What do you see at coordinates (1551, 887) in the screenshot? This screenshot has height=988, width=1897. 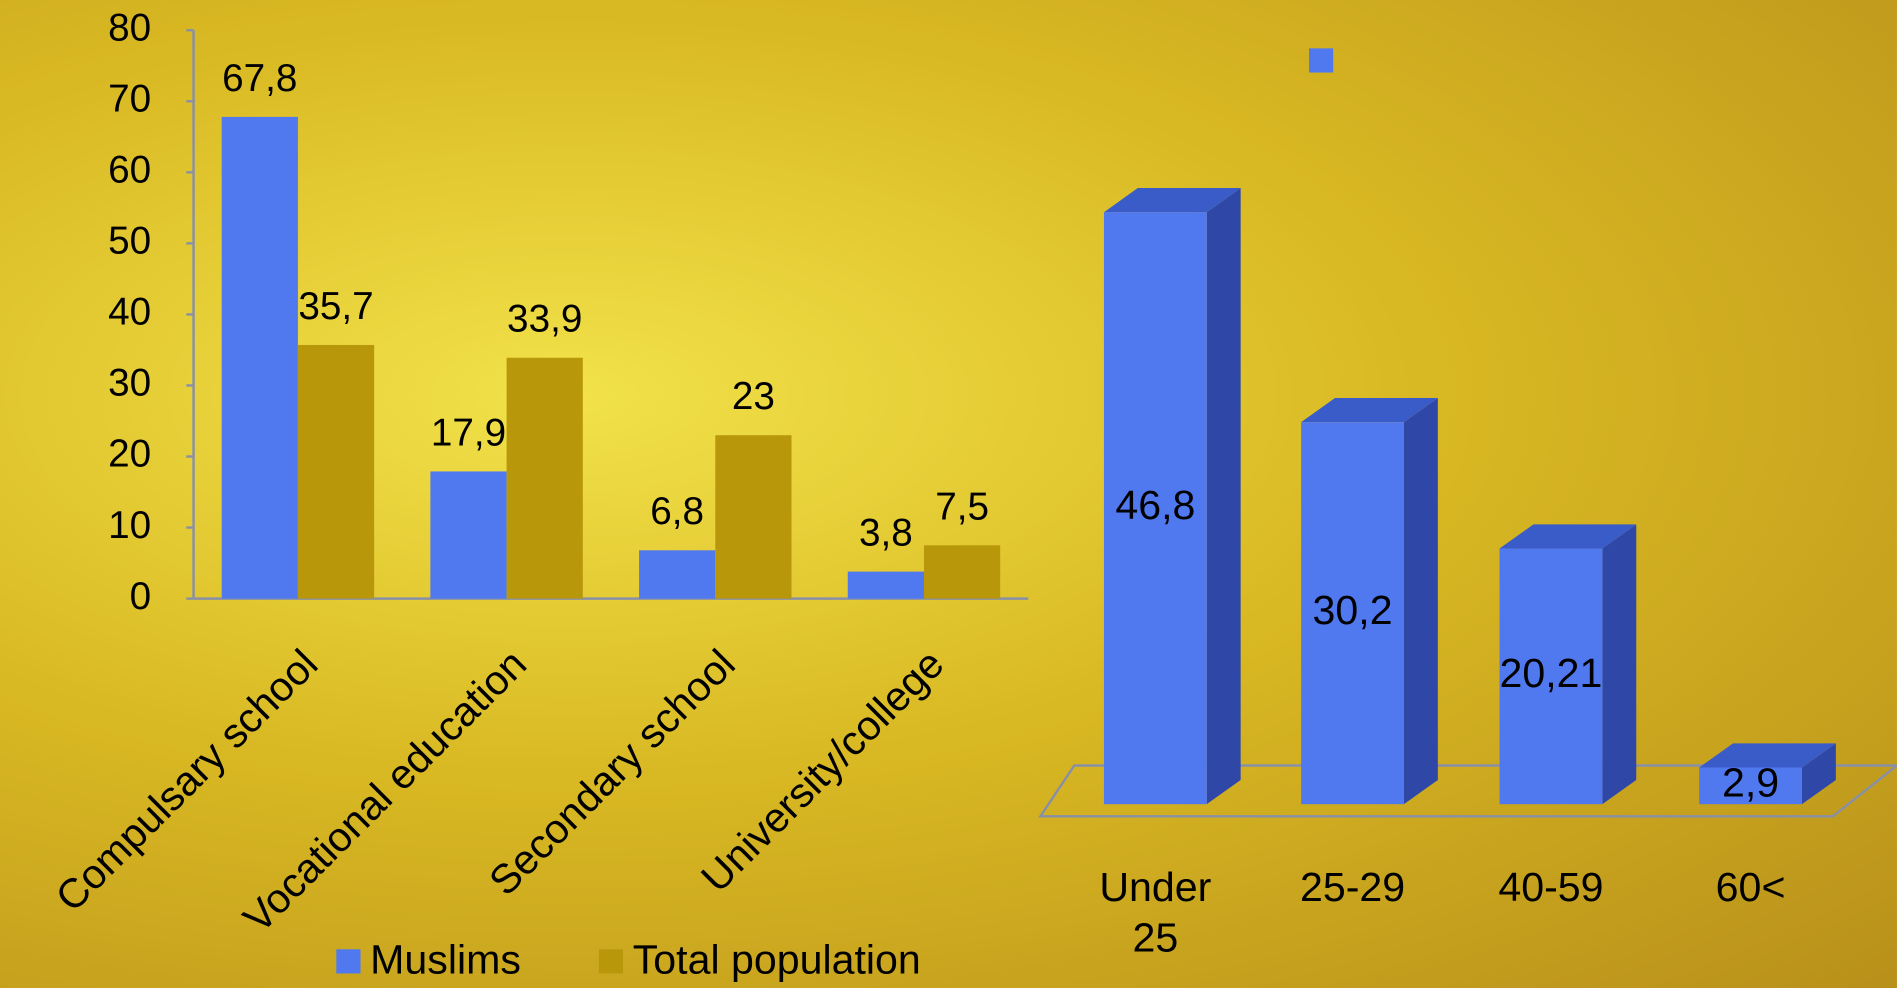 I see `x-tick-label: 40-59` at bounding box center [1551, 887].